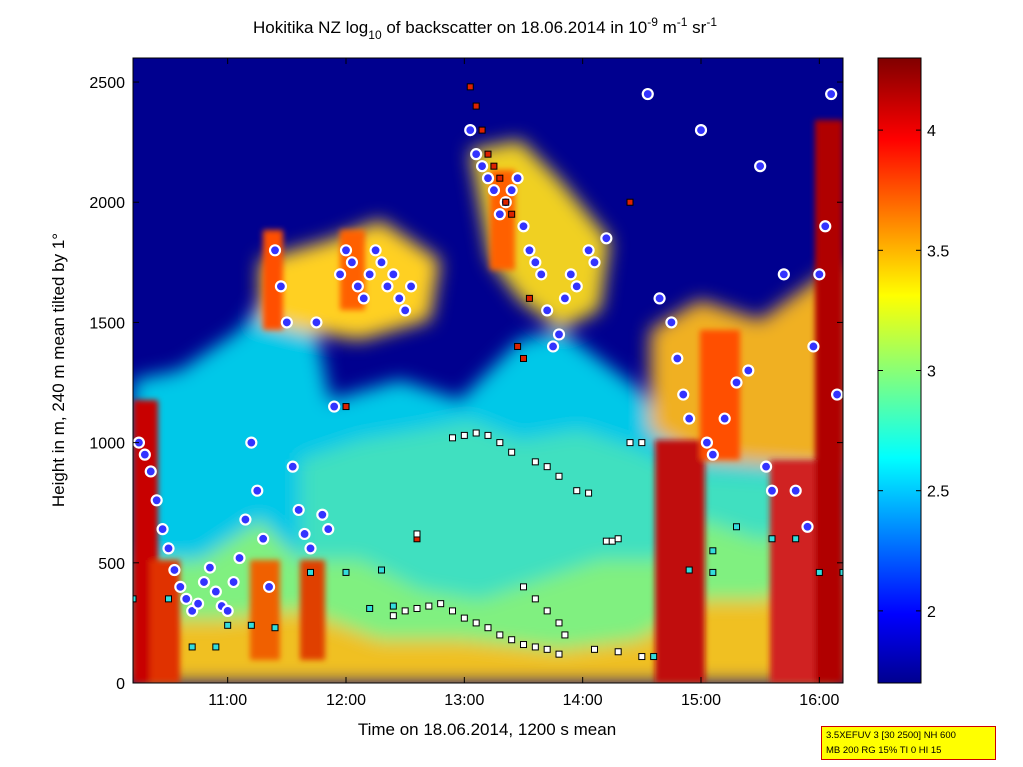 The width and height of the screenshot is (1023, 767). Describe the element at coordinates (464, 700) in the screenshot. I see `x-tick-label: 13:00` at that location.